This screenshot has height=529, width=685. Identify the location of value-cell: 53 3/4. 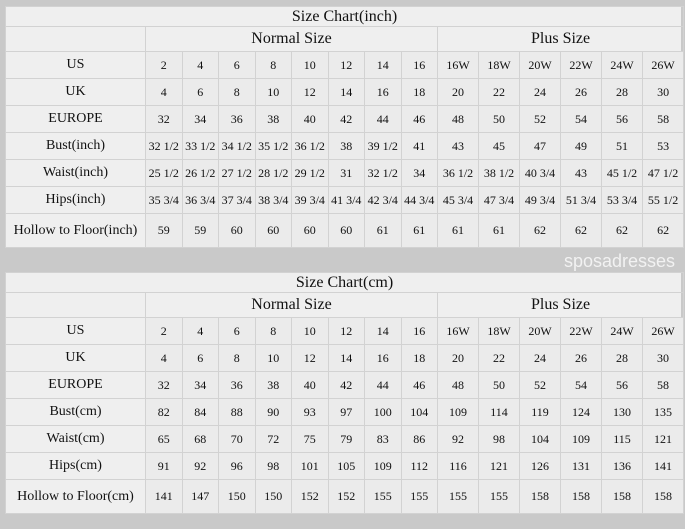
(622, 200).